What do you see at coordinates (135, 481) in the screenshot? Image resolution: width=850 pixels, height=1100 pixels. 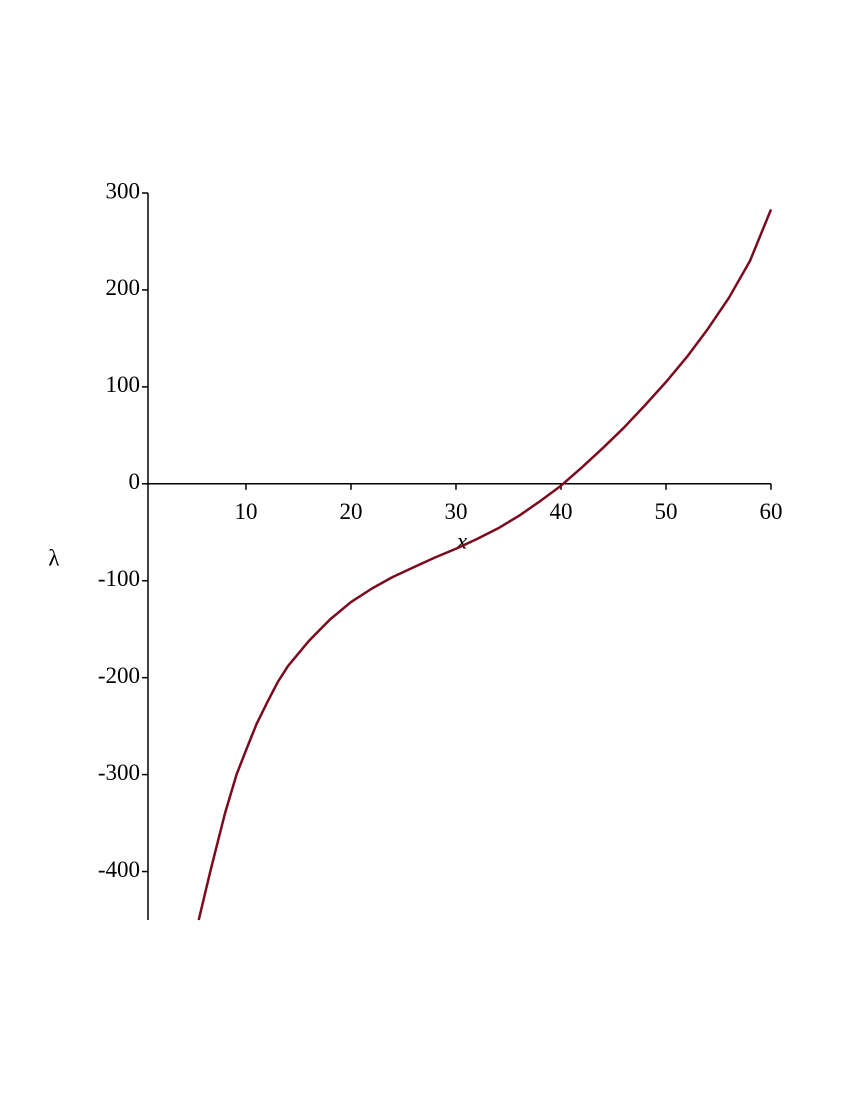 I see `y-tick-label: 0` at bounding box center [135, 481].